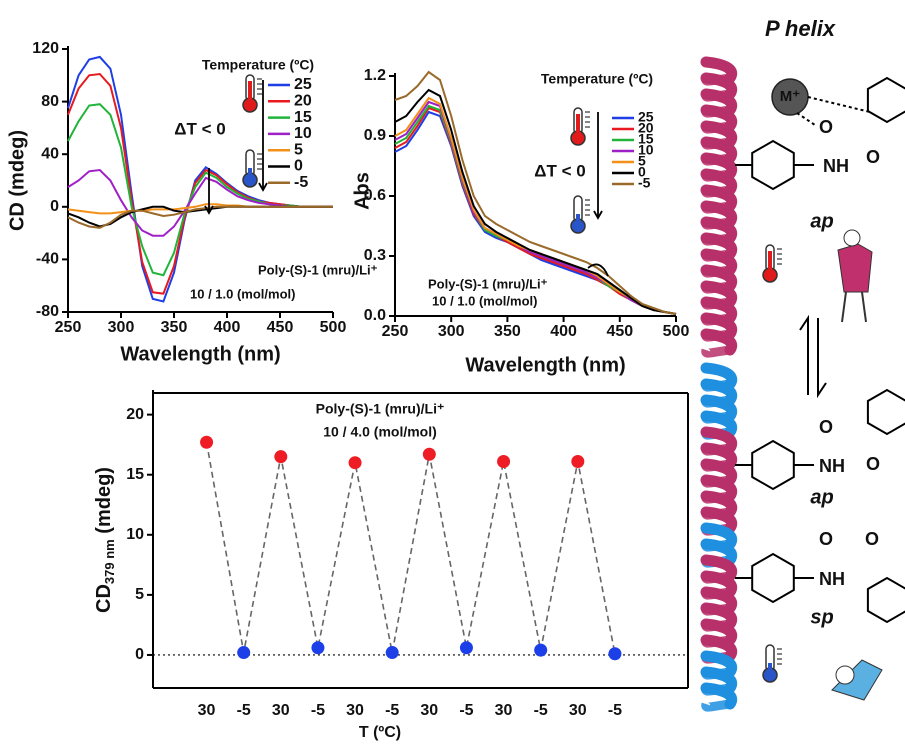  Describe the element at coordinates (50, 153) in the screenshot. I see `y-tick-label: 40` at that location.